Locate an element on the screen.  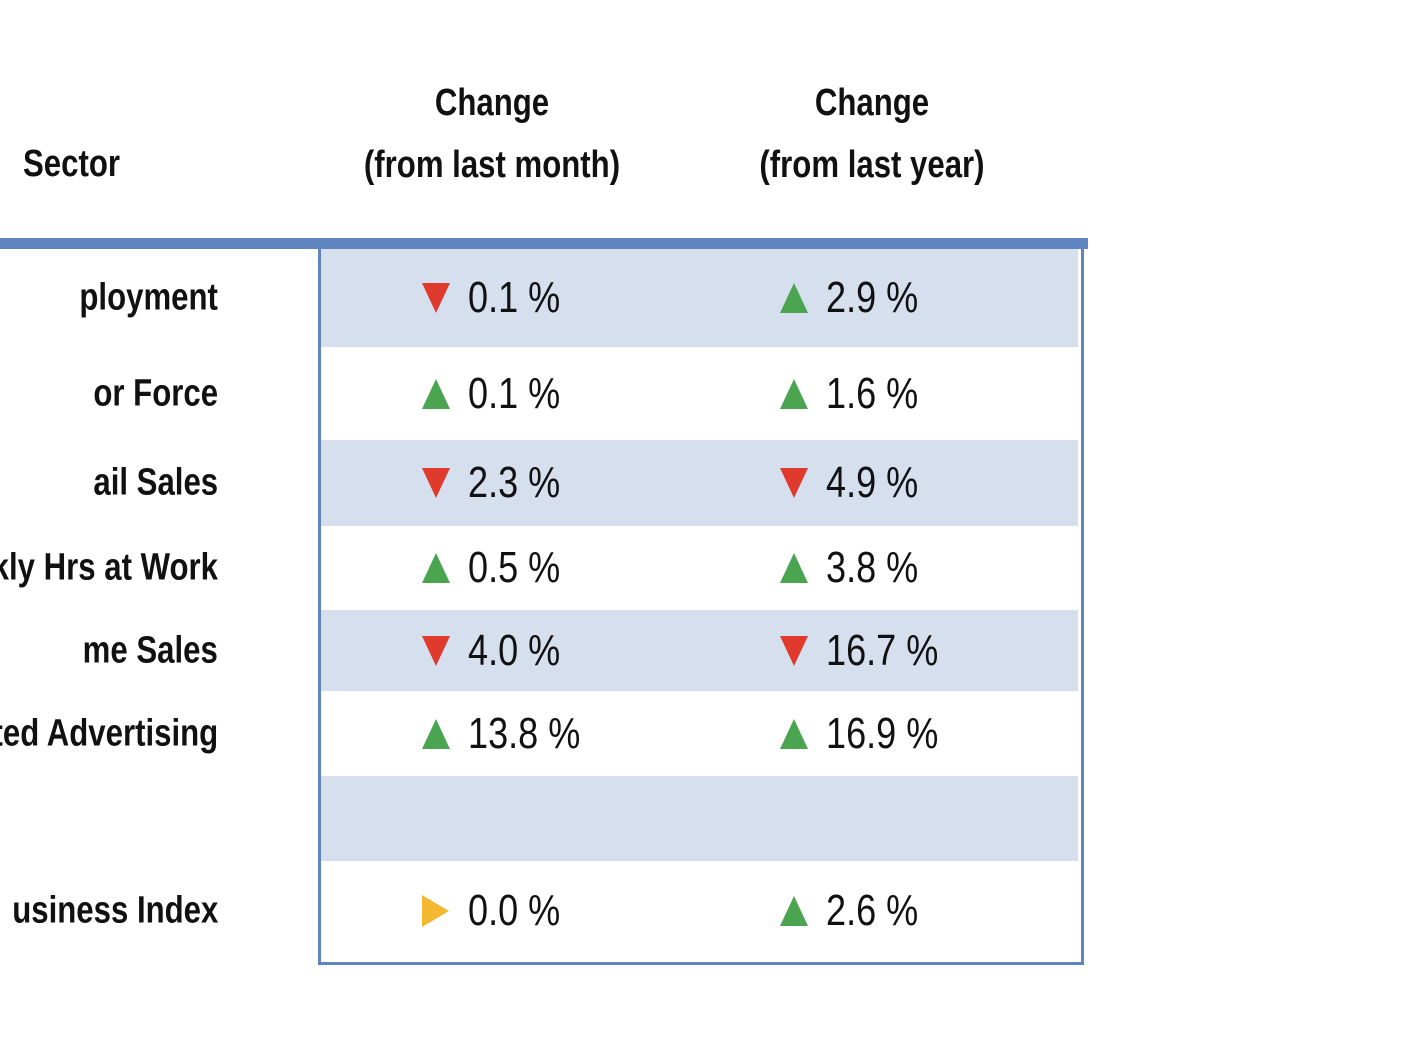
year-change-value: 3.8 % is located at coordinates (872, 567).